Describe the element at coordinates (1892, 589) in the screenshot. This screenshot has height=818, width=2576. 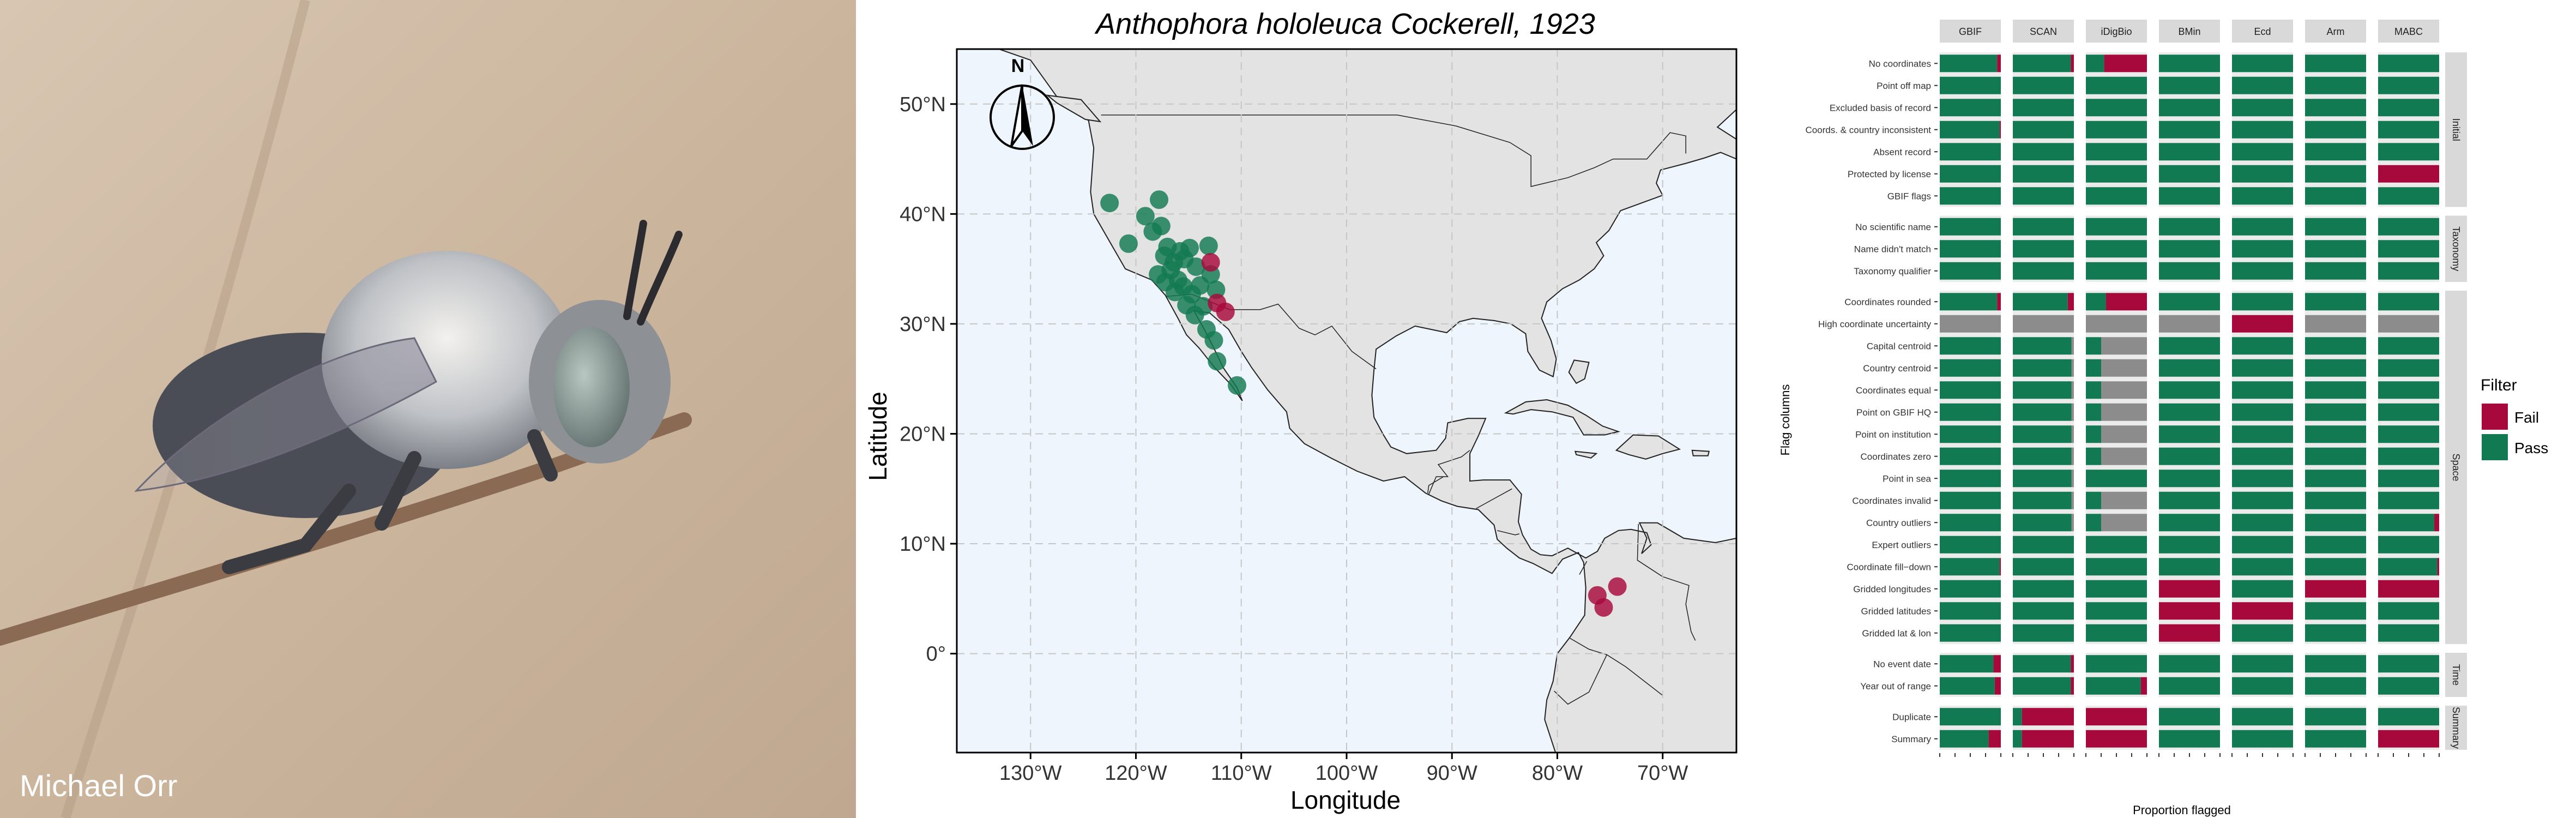
I see `flag-row-label: Gridded longitudes` at that location.